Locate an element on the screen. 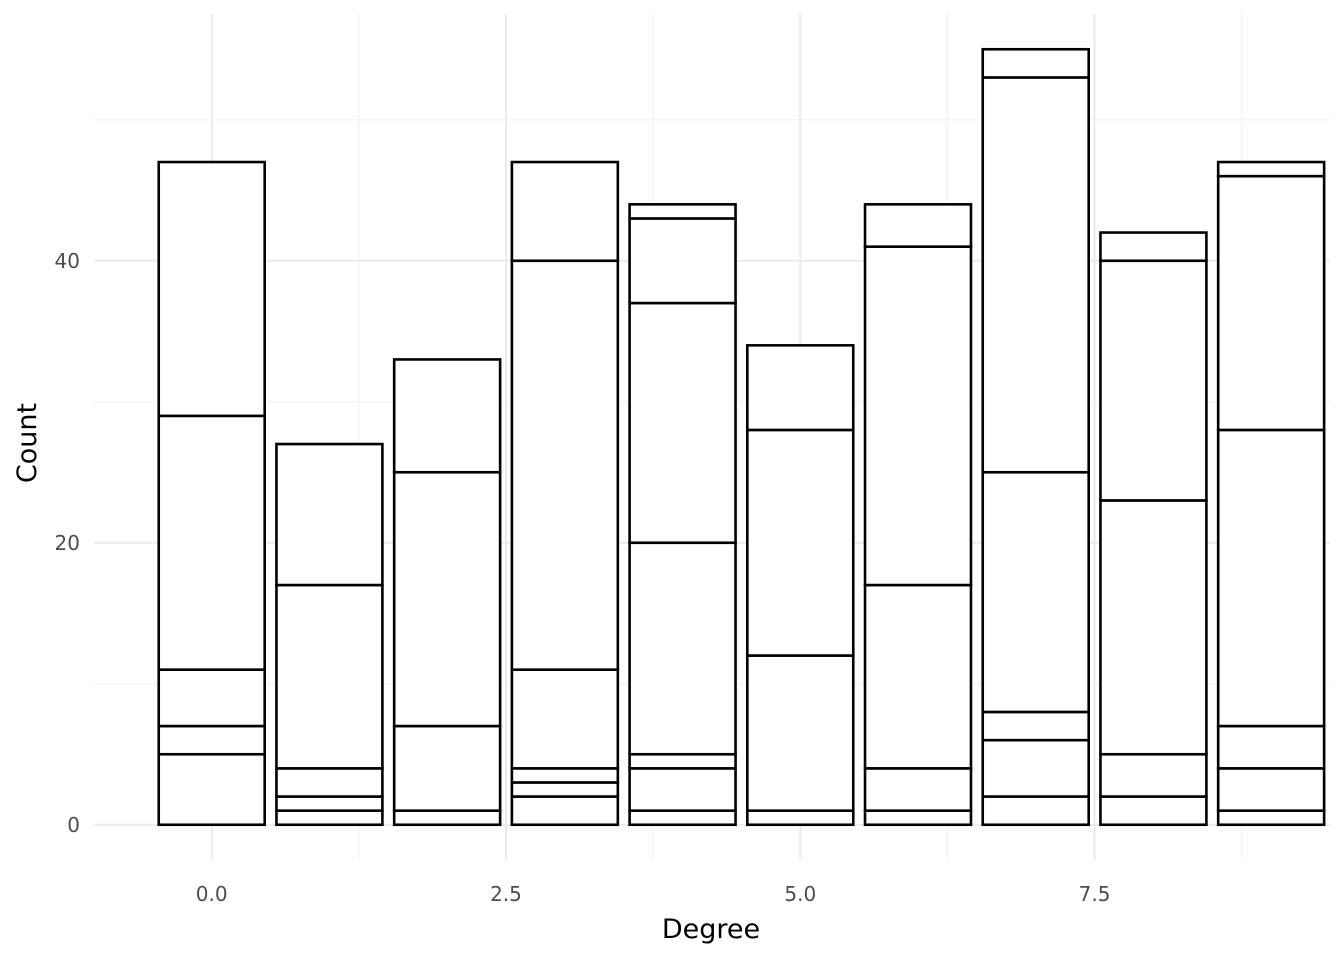 Image resolution: width=1344 pixels, height=960 pixels. x-tick-label: 5.0 is located at coordinates (800, 894).